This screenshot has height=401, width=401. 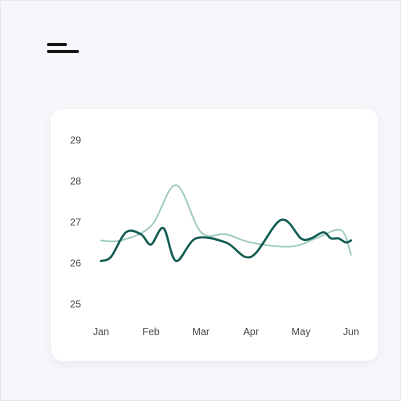 I want to click on y-tick-label: 26, so click(x=76, y=264).